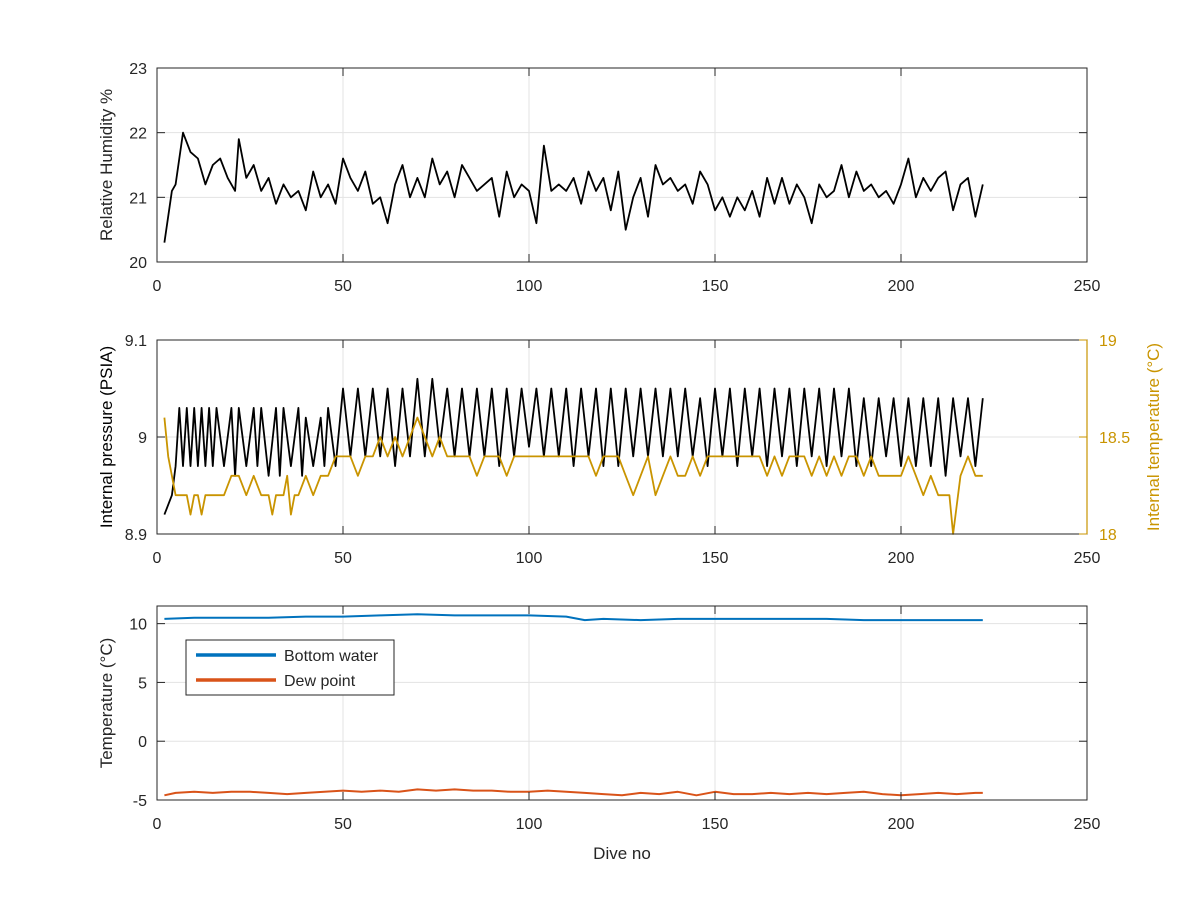 This screenshot has height=900, width=1200. Describe the element at coordinates (136, 341) in the screenshot. I see `y-tick-label: 9.1` at that location.